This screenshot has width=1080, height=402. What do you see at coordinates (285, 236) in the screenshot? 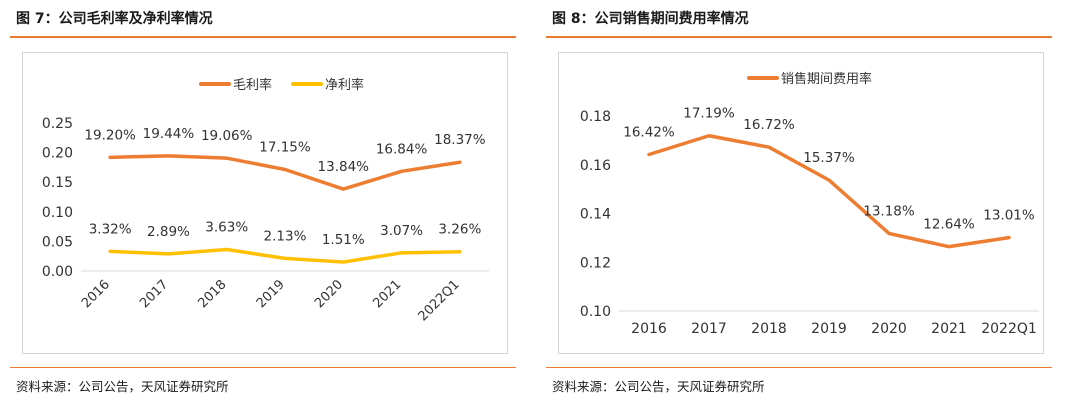
I see `data-label: 2.13%` at bounding box center [285, 236].